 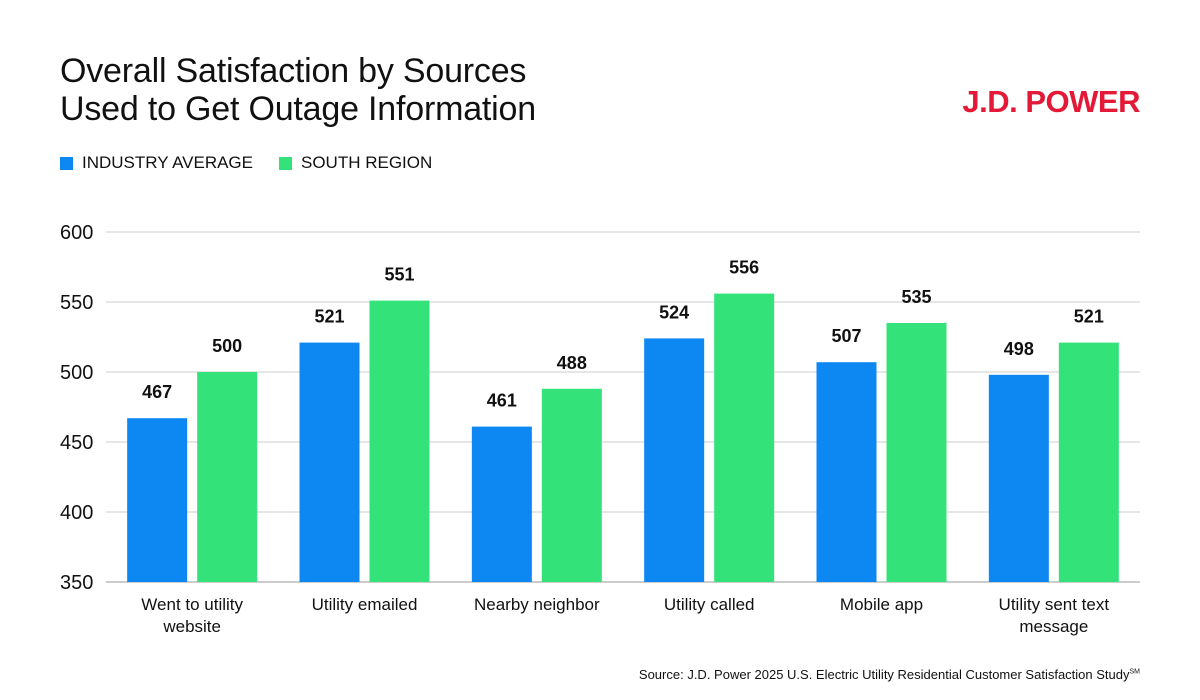 What do you see at coordinates (76, 373) in the screenshot?
I see `y-tick-label: 500` at bounding box center [76, 373].